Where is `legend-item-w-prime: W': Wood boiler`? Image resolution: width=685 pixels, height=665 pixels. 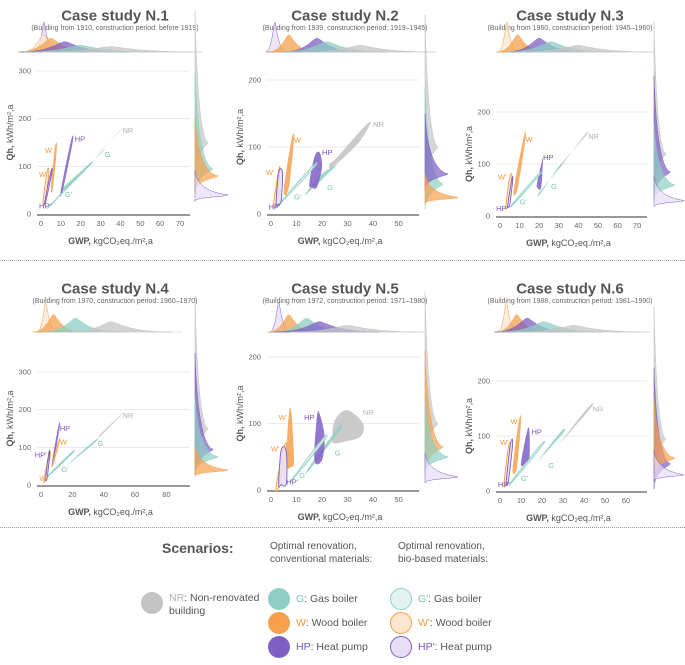
legend-item-w-prime: W': Wood boiler is located at coordinates (441, 623).